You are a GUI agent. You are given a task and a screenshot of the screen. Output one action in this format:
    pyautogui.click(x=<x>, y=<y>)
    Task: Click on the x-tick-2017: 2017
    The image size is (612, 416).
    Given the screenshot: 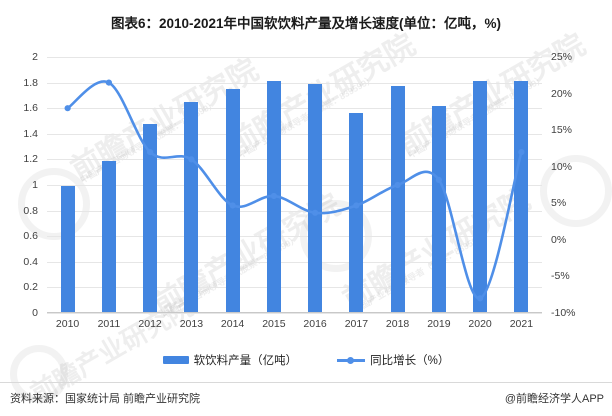 What is the action you would take?
    pyautogui.click(x=356, y=324)
    